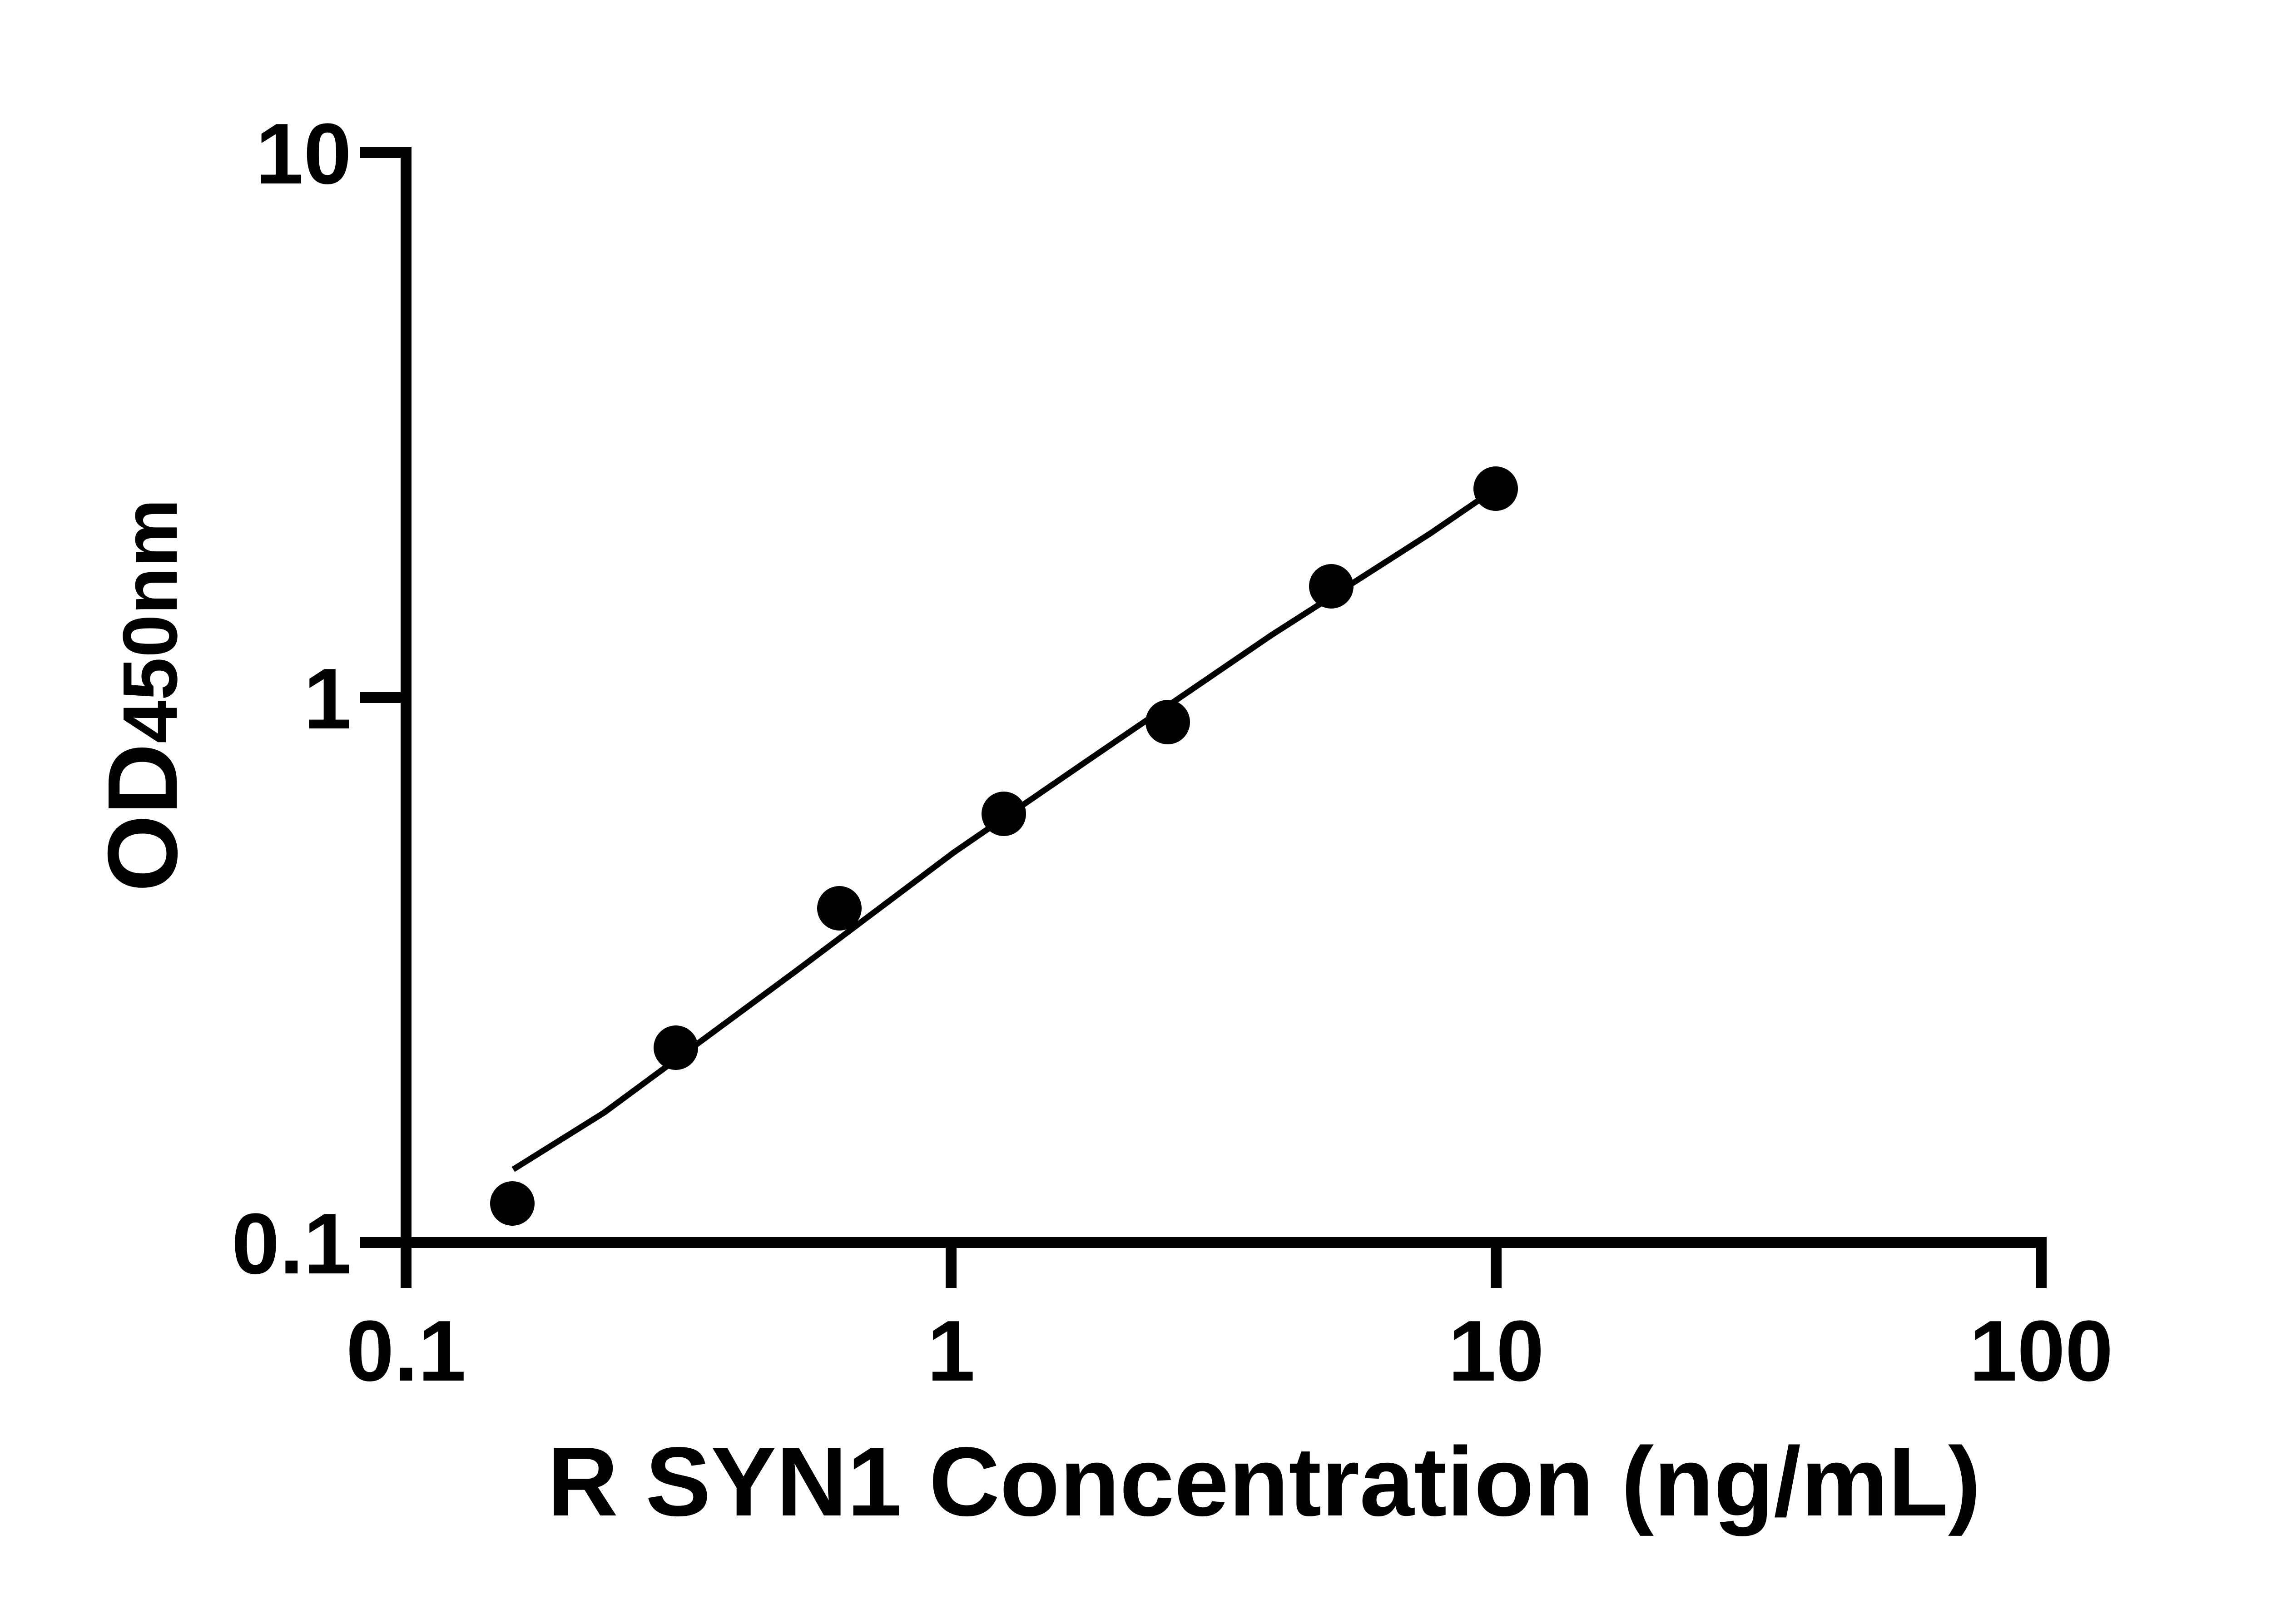 The image size is (2271, 1624). I want to click on svg-text: 100, so click(2041, 1351).